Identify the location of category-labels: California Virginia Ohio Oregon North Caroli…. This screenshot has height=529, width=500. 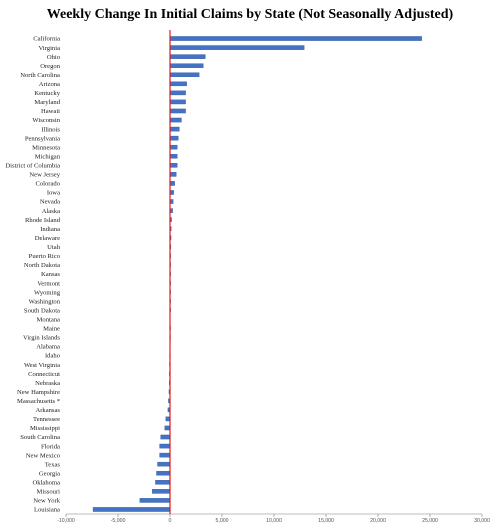
(32, 275).